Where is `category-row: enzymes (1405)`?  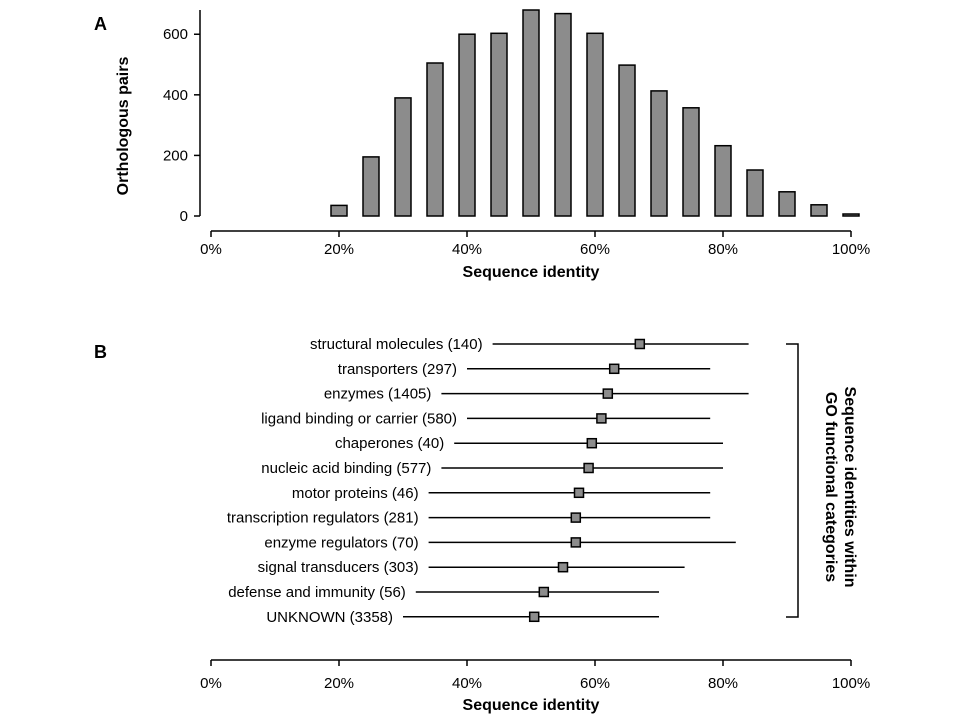 category-row: enzymes (1405) is located at coordinates (536, 394).